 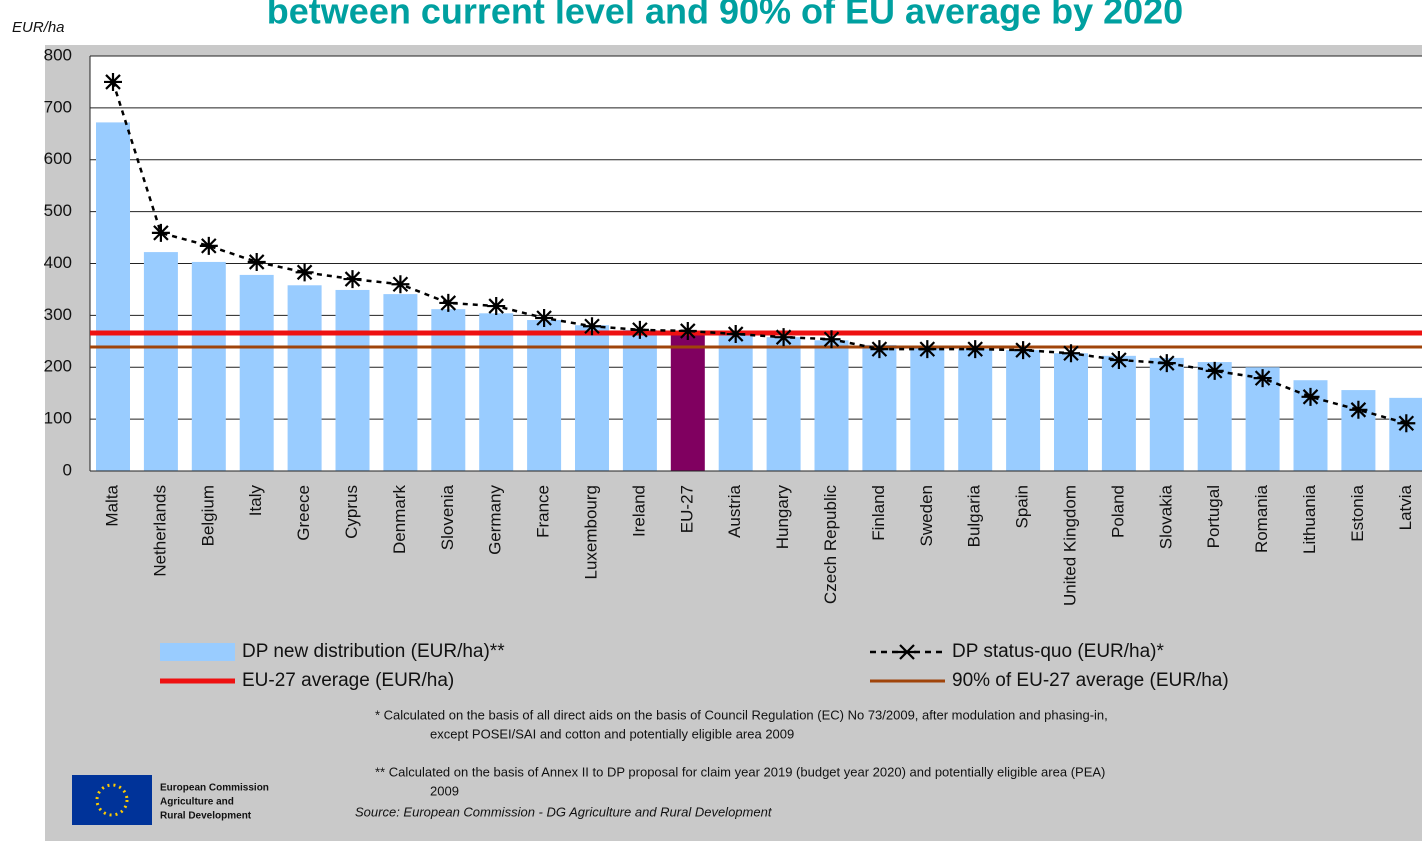 I want to click on x-tick-label: Luxembourg, so click(x=590, y=532).